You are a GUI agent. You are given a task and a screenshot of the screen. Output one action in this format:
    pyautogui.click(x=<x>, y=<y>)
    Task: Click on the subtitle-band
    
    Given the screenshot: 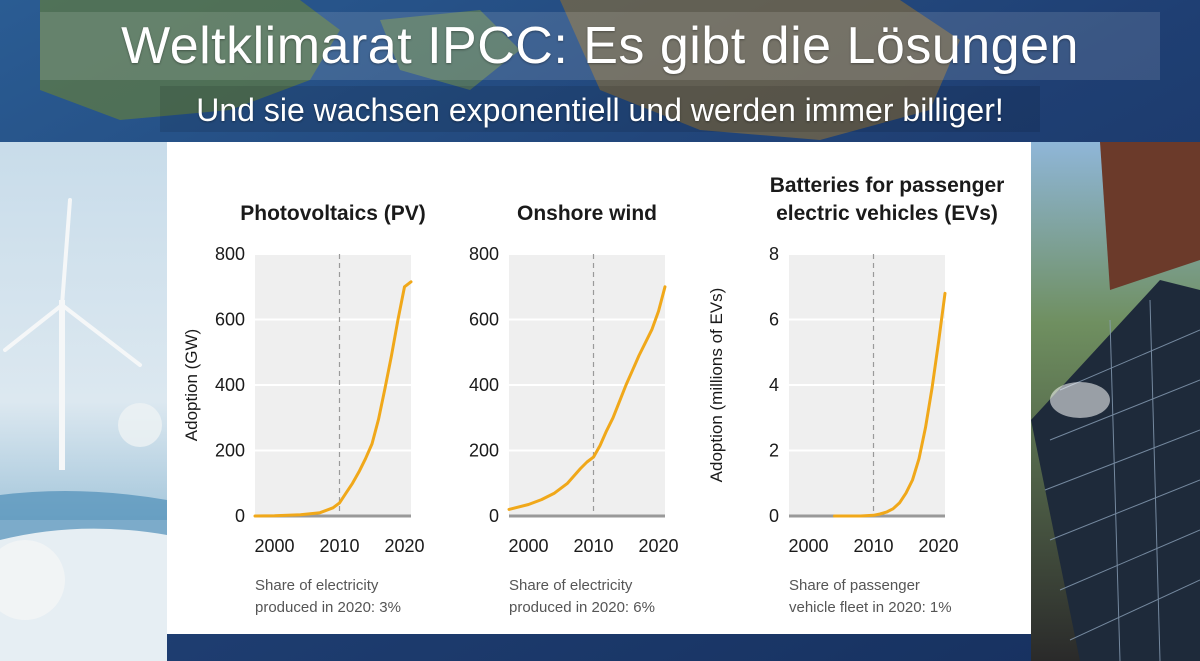 What is the action you would take?
    pyautogui.click(x=600, y=109)
    